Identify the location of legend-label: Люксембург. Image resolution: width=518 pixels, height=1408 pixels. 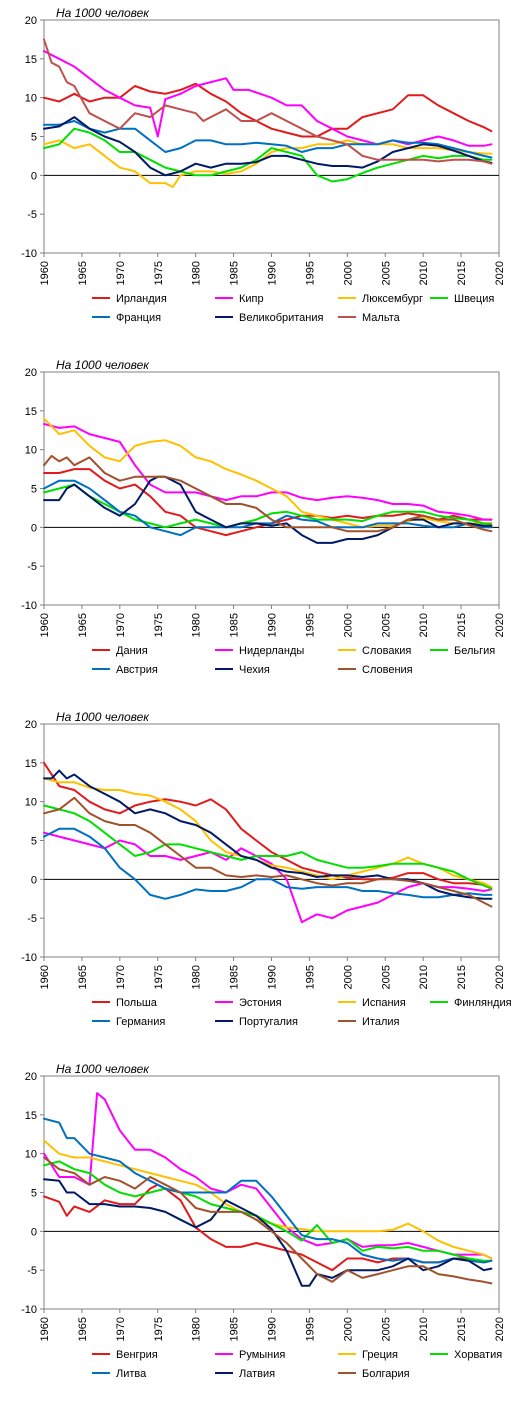
(392, 299).